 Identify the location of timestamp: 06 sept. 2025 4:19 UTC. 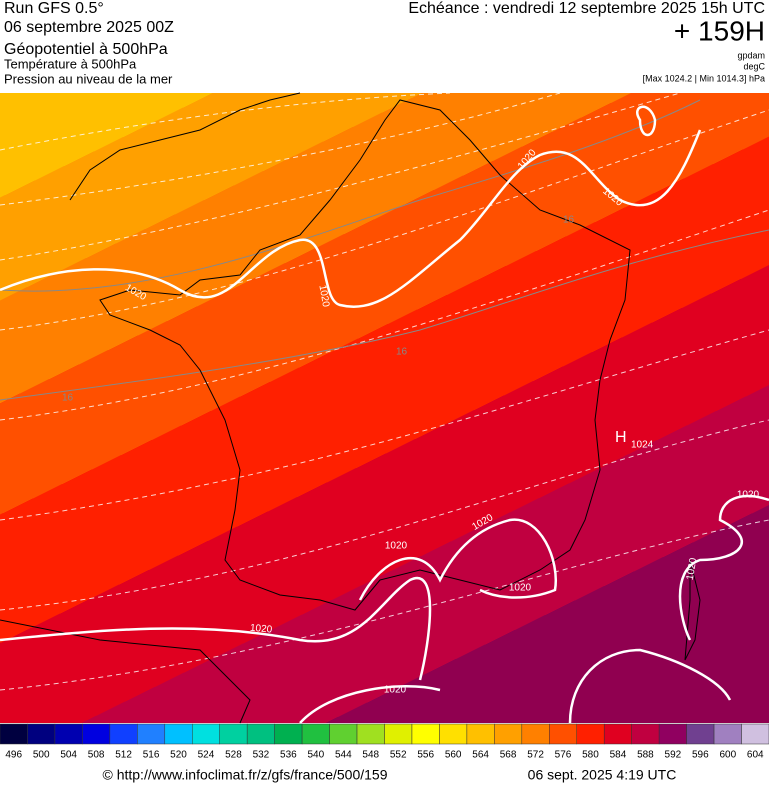
(602, 775).